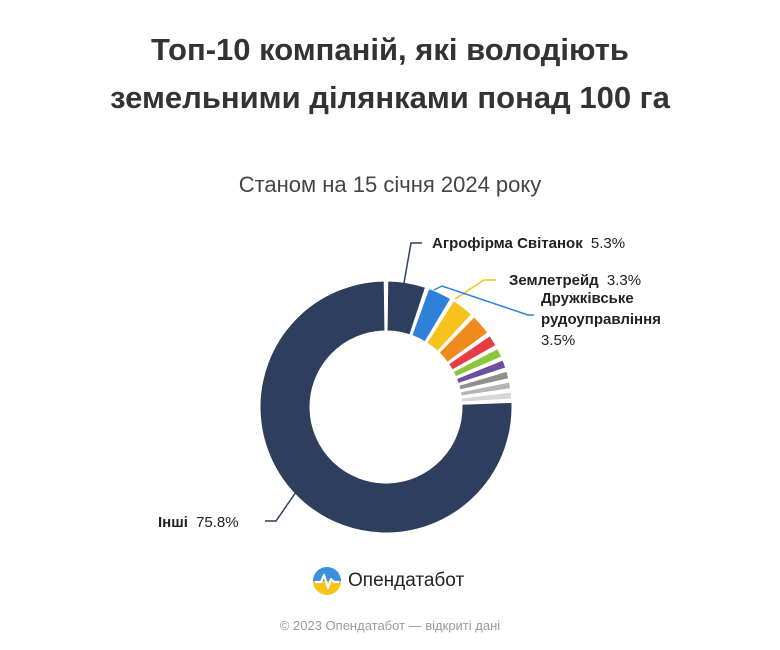  I want to click on chart-subtitle: Станом на 15 січня 2024 року, so click(390, 184).